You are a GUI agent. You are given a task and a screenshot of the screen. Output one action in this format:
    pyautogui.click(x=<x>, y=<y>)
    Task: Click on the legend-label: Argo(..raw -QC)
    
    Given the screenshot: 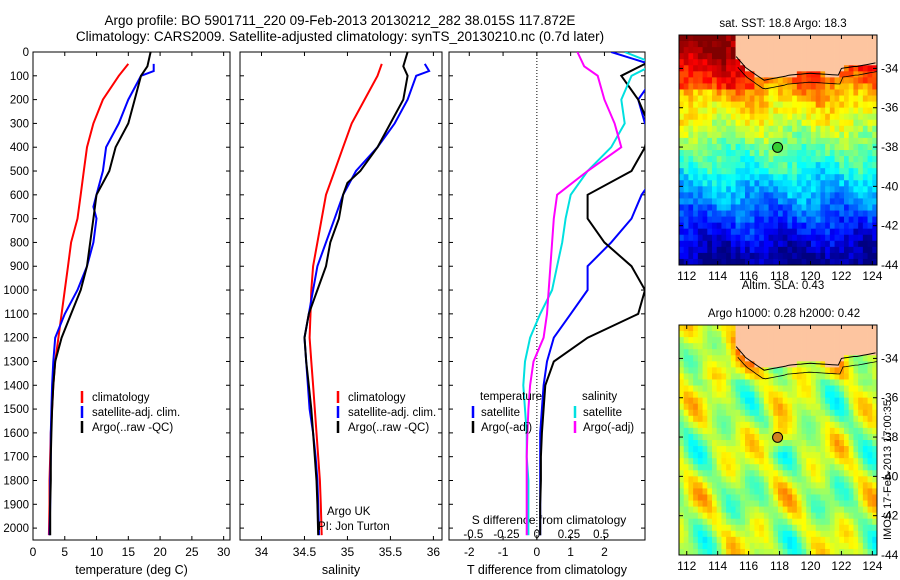 What is the action you would take?
    pyautogui.click(x=388, y=428)
    